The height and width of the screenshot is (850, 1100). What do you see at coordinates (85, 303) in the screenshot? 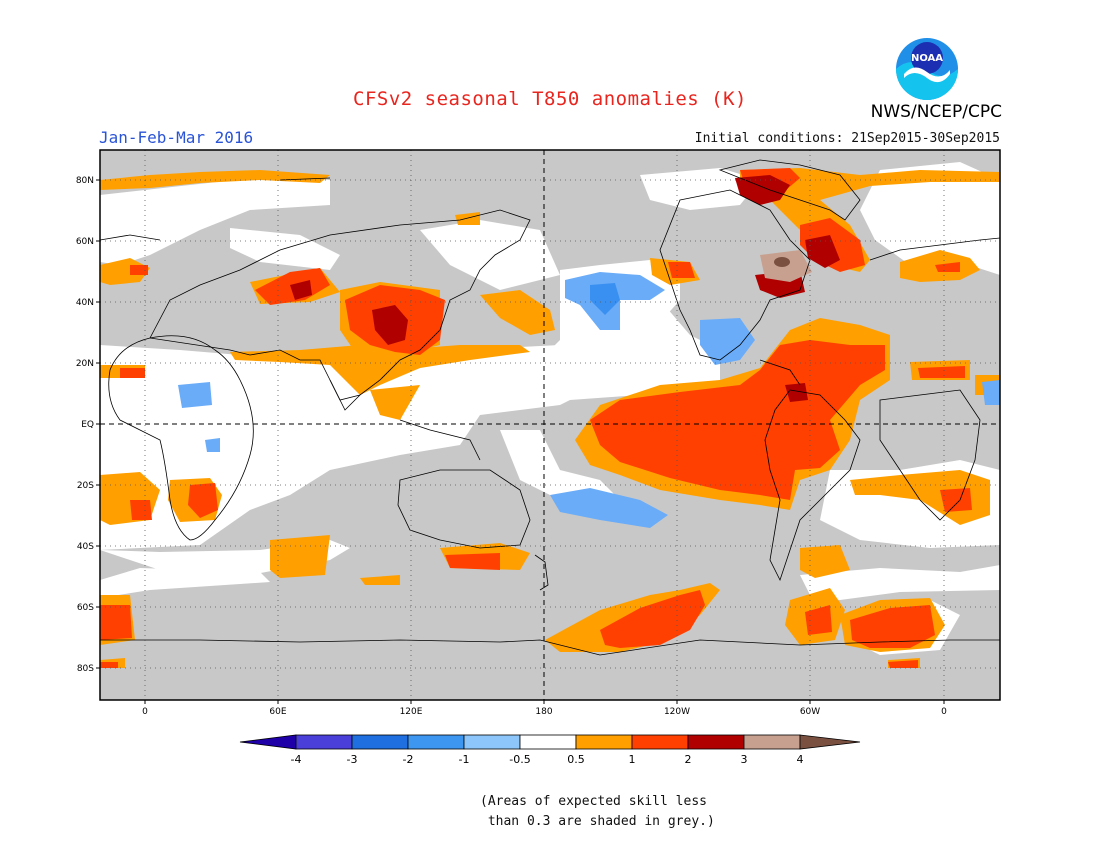
I see `lat-label-40n: 40N` at bounding box center [85, 303].